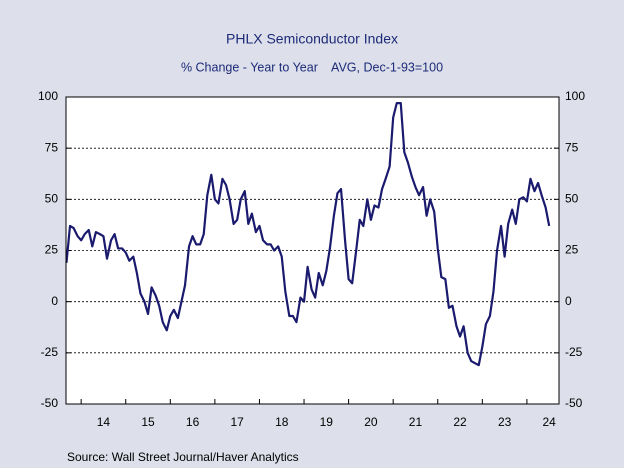 This screenshot has width=624, height=468. What do you see at coordinates (572, 199) in the screenshot?
I see `y2-tick-label: 50` at bounding box center [572, 199].